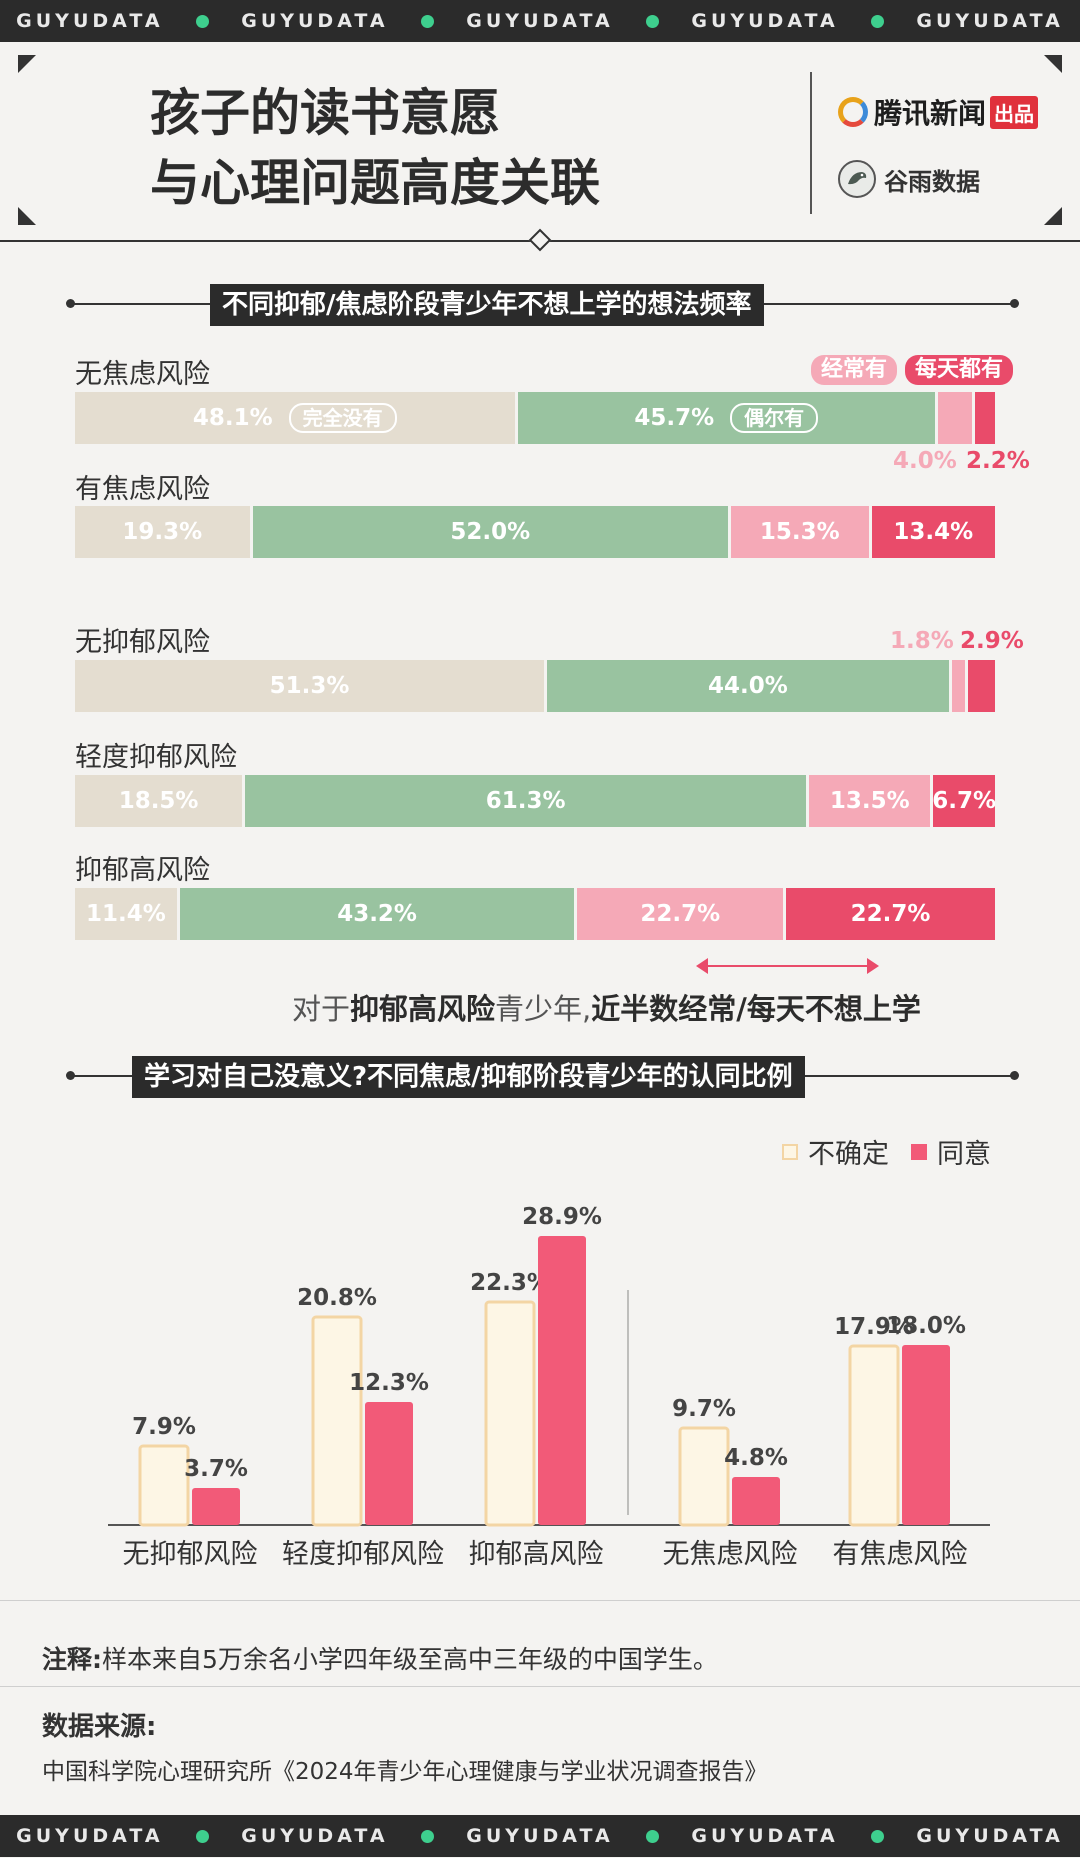 This screenshot has height=1858, width=1080. What do you see at coordinates (164, 532) in the screenshot?
I see `bar-segment-none: 19.3%` at bounding box center [164, 532].